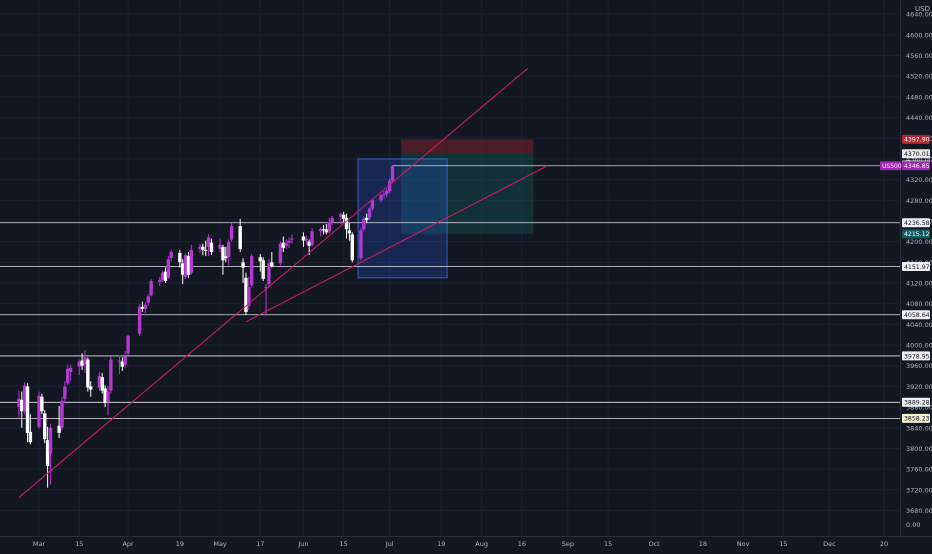 The image size is (932, 554). What do you see at coordinates (919, 77) in the screenshot?
I see `price-axis-tick-label: 4520.00` at bounding box center [919, 77].